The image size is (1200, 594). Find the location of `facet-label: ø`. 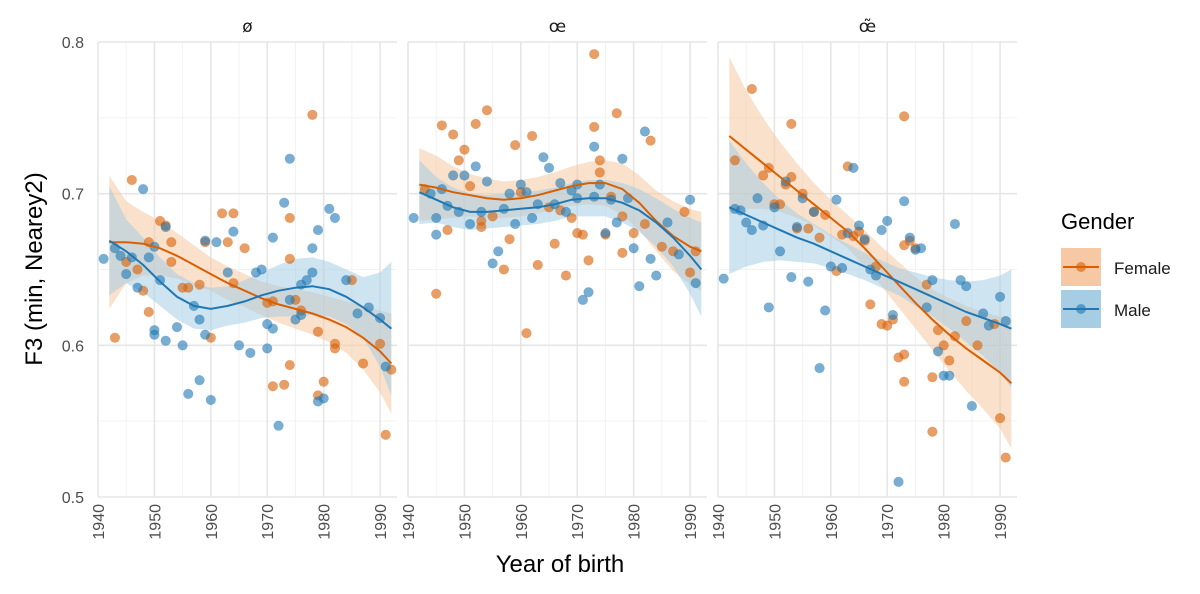

facet-label: ø is located at coordinates (247, 27).